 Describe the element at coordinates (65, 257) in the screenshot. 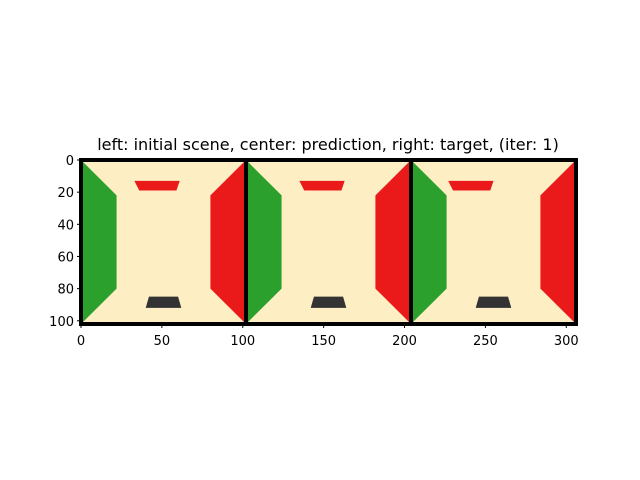

I see `y-tick-label: 60` at that location.